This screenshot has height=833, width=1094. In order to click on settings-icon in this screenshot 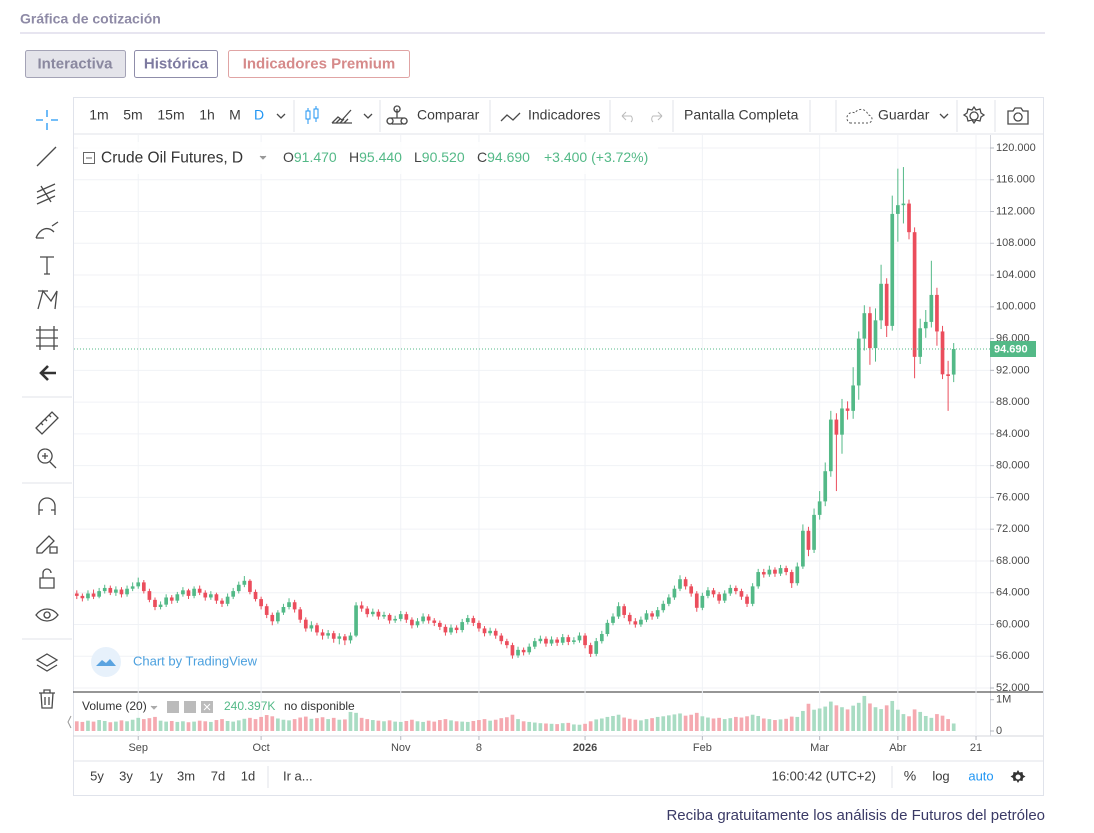, I will do `click(974, 115)`.